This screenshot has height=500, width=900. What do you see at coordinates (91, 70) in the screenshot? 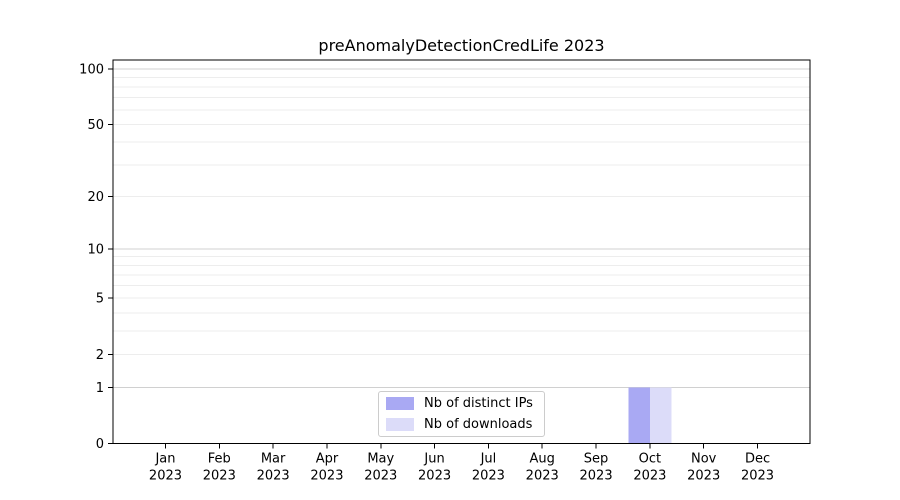
I see `y-tick-label: 100` at bounding box center [91, 70].